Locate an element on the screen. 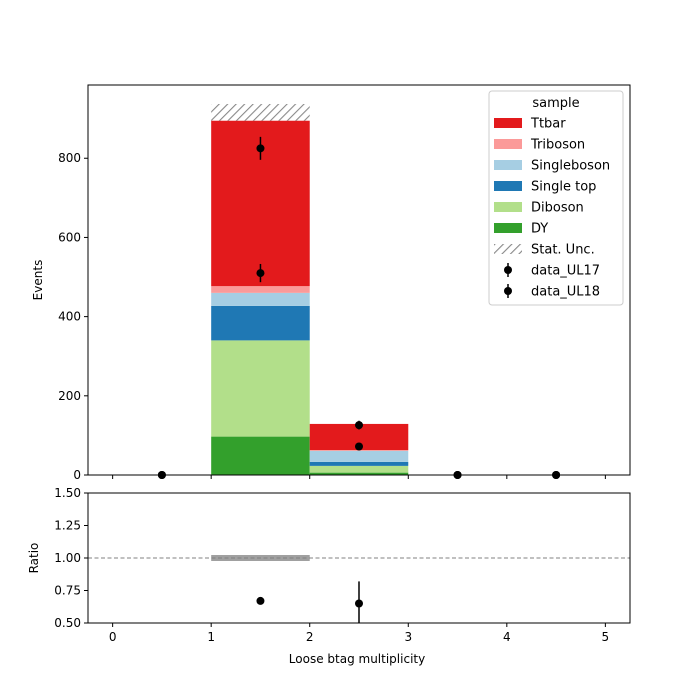 The height and width of the screenshot is (700, 700). legend-label-stat-unc-: Stat. Unc. is located at coordinates (563, 250).